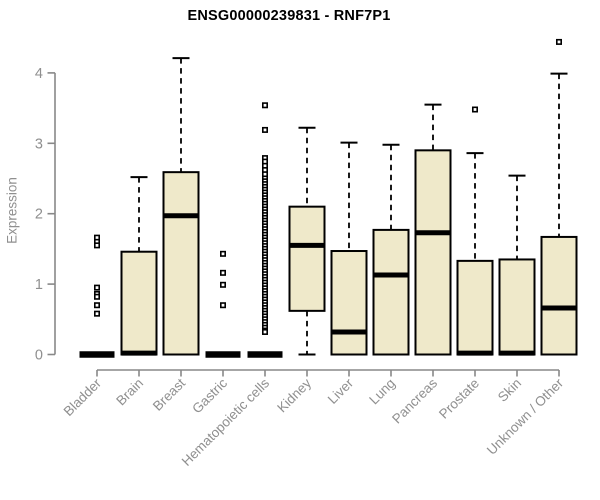 Image resolution: width=600 pixels, height=500 pixels. I want to click on x-category-label: Kidney, so click(294, 395).